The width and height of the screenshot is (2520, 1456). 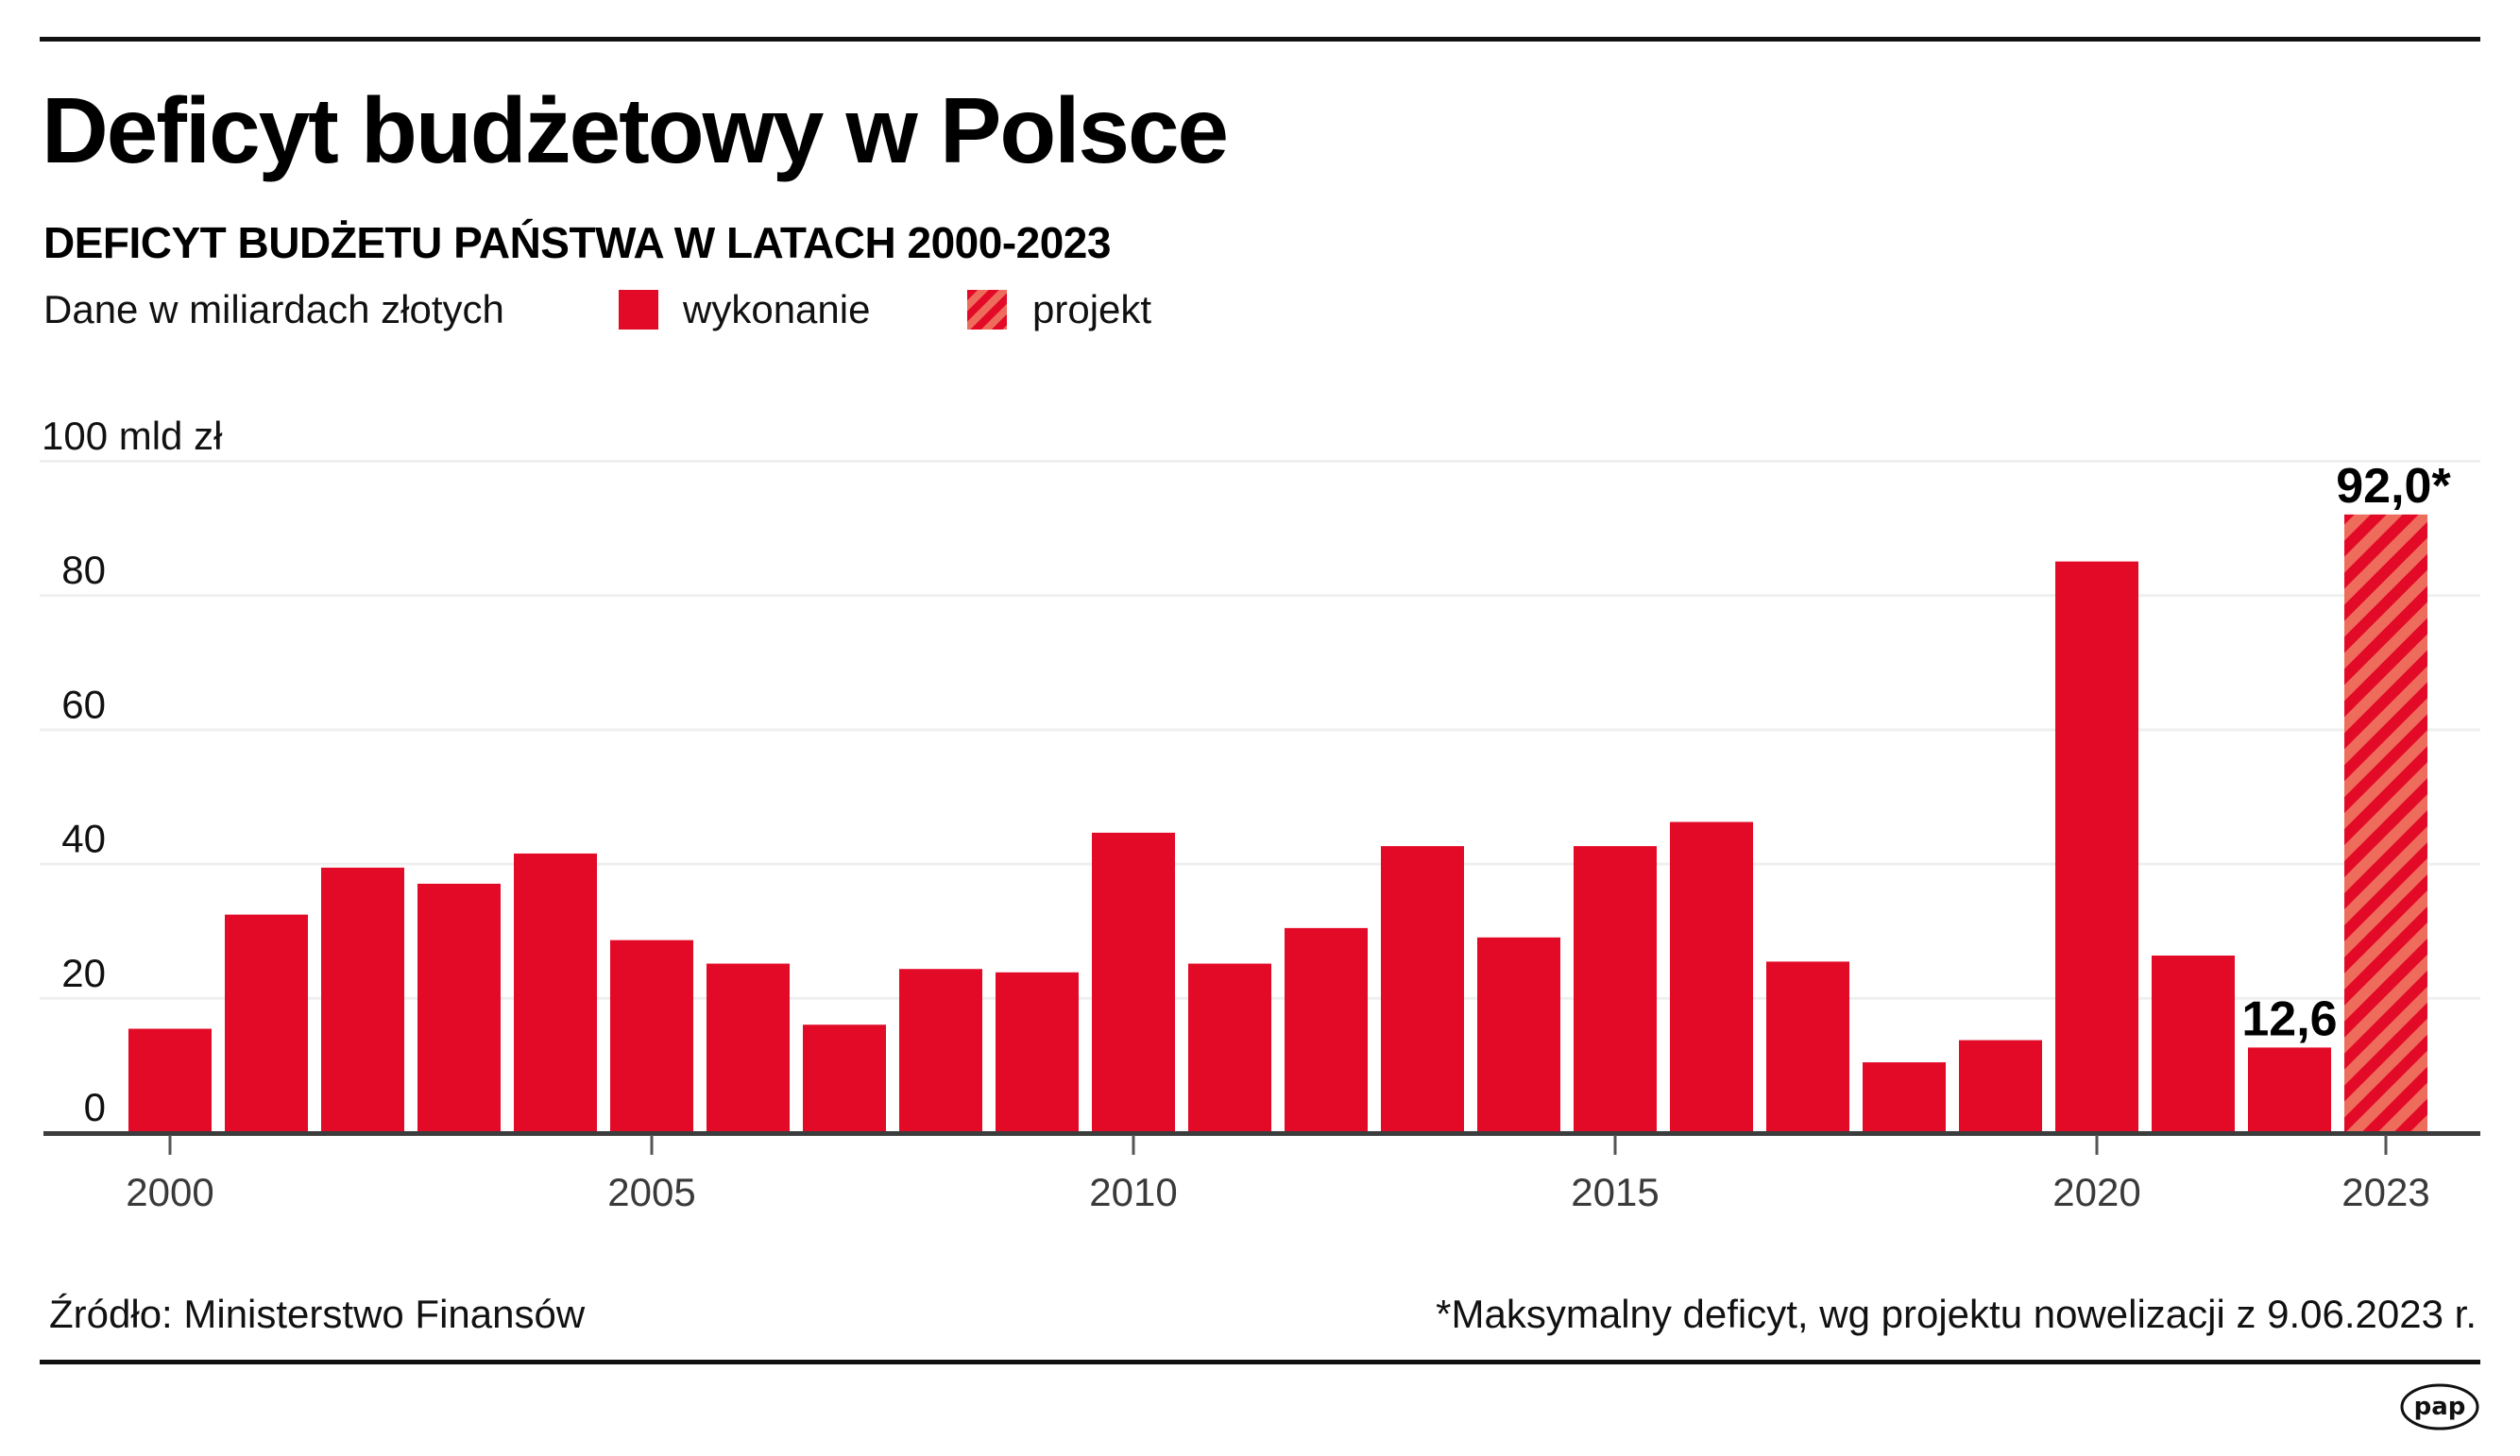 What do you see at coordinates (2386, 1145) in the screenshot?
I see `x-tick-2023` at bounding box center [2386, 1145].